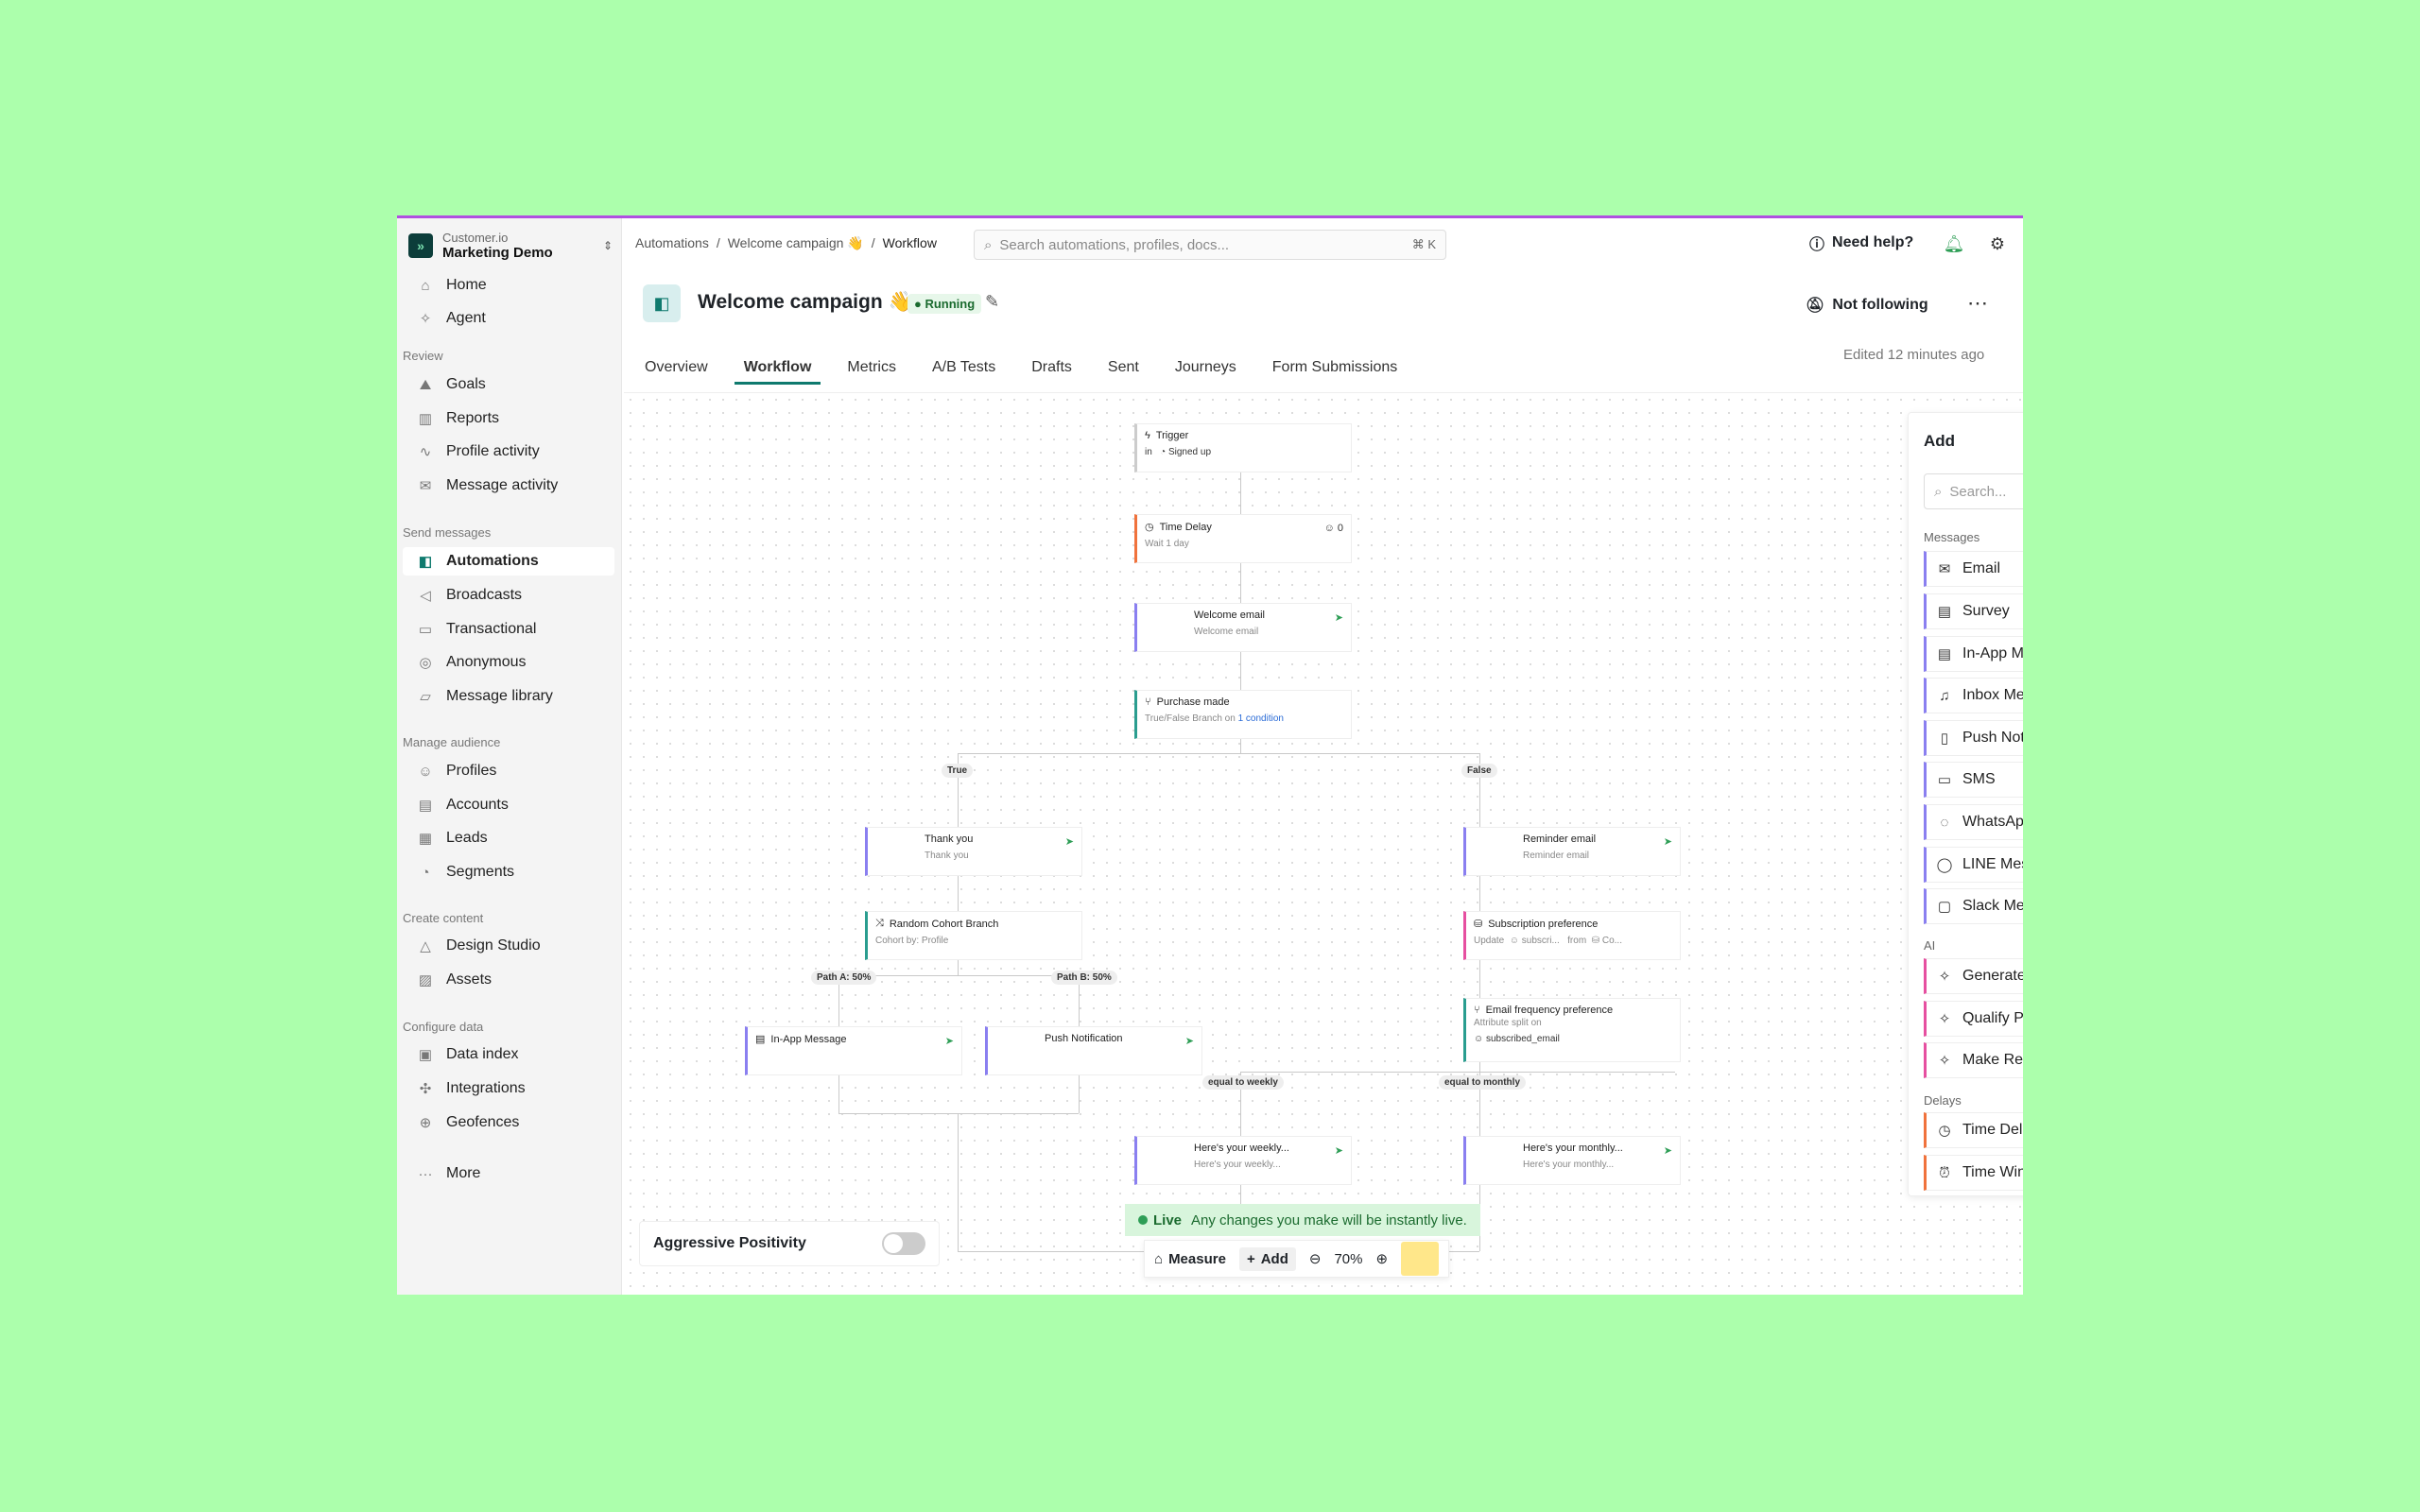  I want to click on add-email: ✉ Email, so click(1973, 569).